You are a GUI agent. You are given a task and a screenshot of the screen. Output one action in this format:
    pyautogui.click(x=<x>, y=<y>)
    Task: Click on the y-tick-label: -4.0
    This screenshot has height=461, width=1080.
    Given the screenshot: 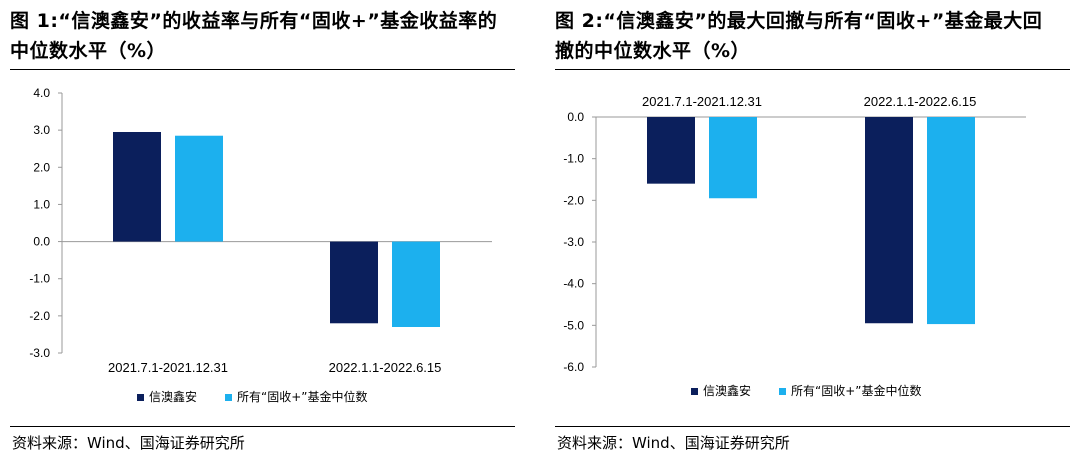 What is the action you would take?
    pyautogui.click(x=573, y=284)
    